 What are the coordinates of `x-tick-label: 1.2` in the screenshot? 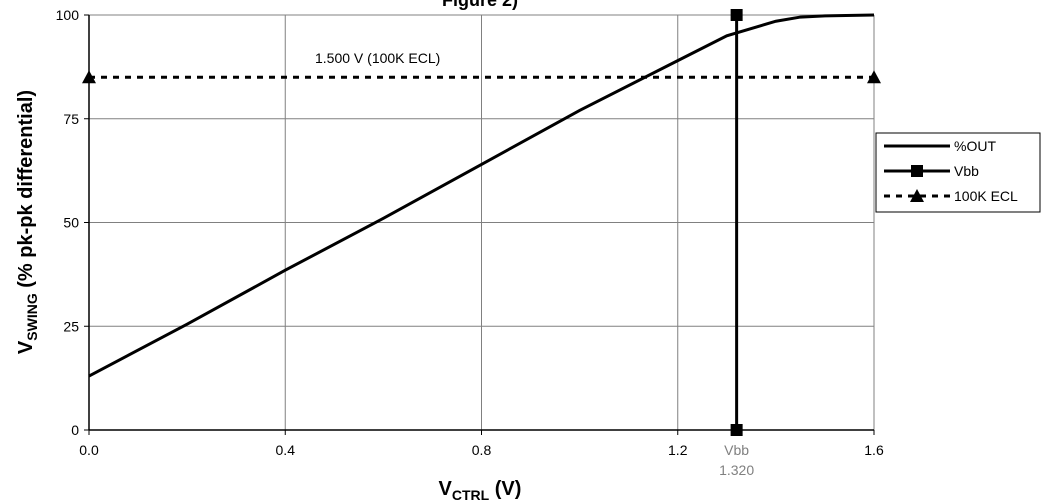 It's located at (678, 450).